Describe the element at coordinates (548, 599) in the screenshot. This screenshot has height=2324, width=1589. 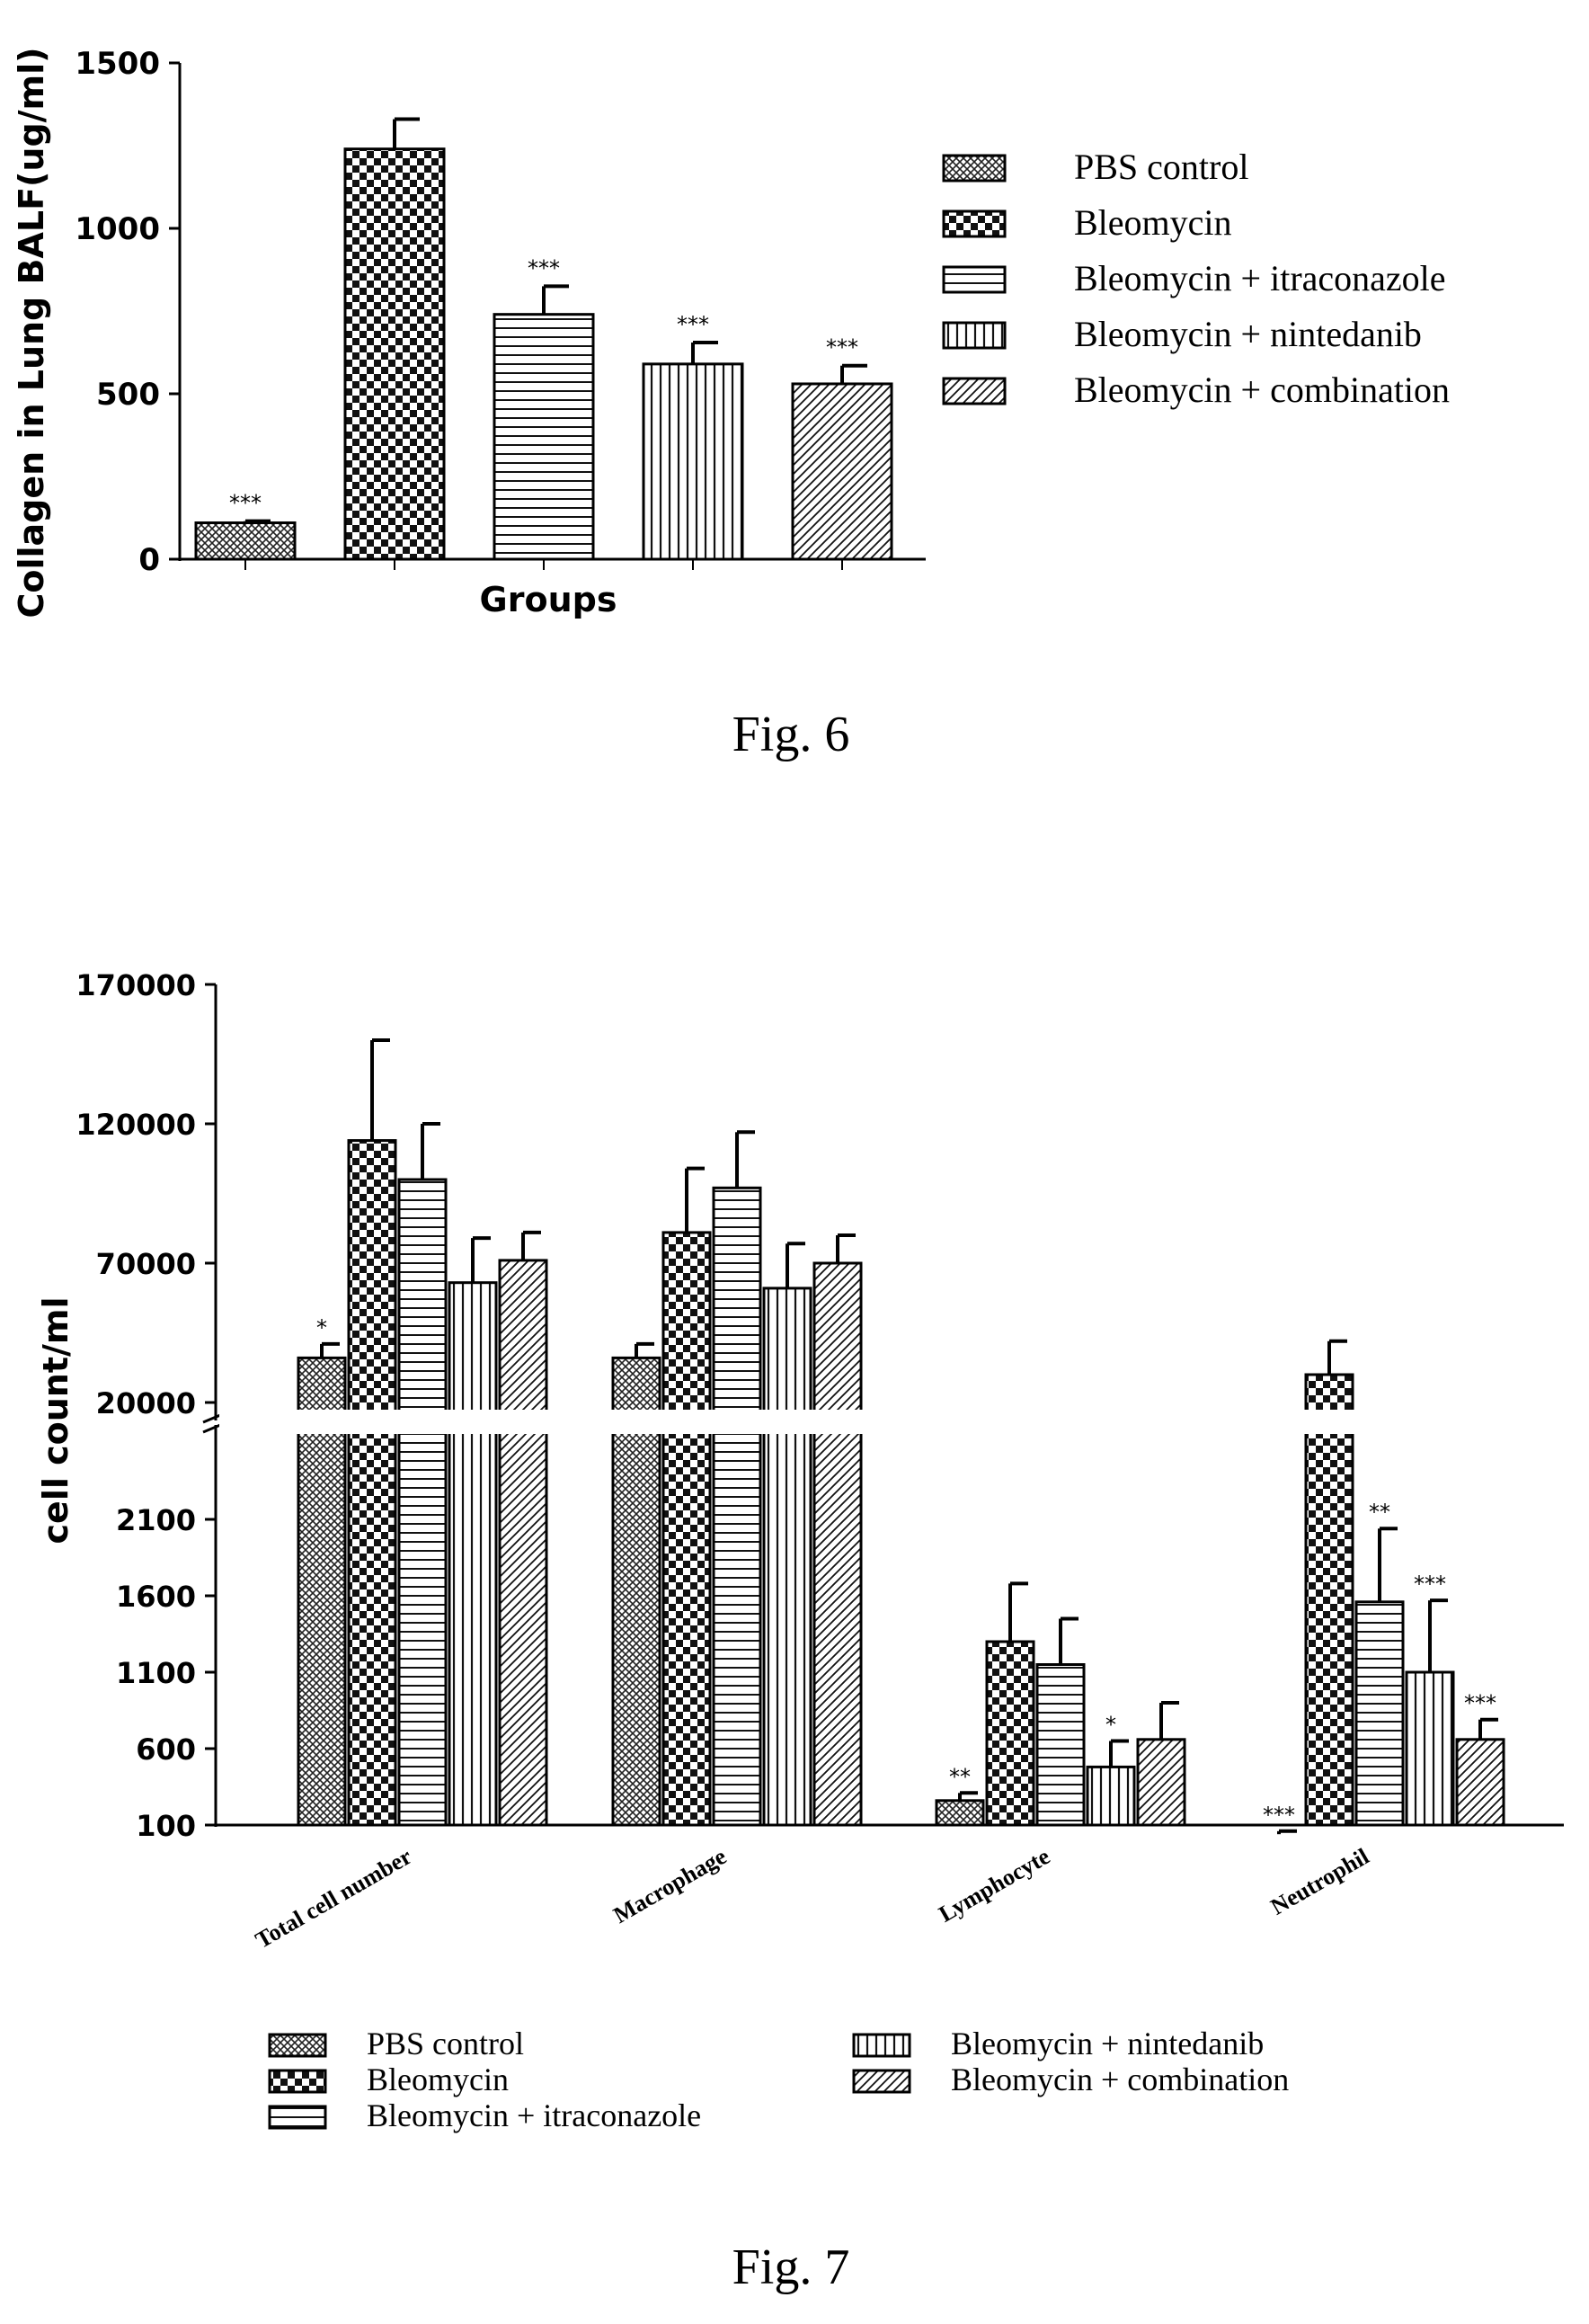
I see `fig6-x-axis-label: Groups` at that location.